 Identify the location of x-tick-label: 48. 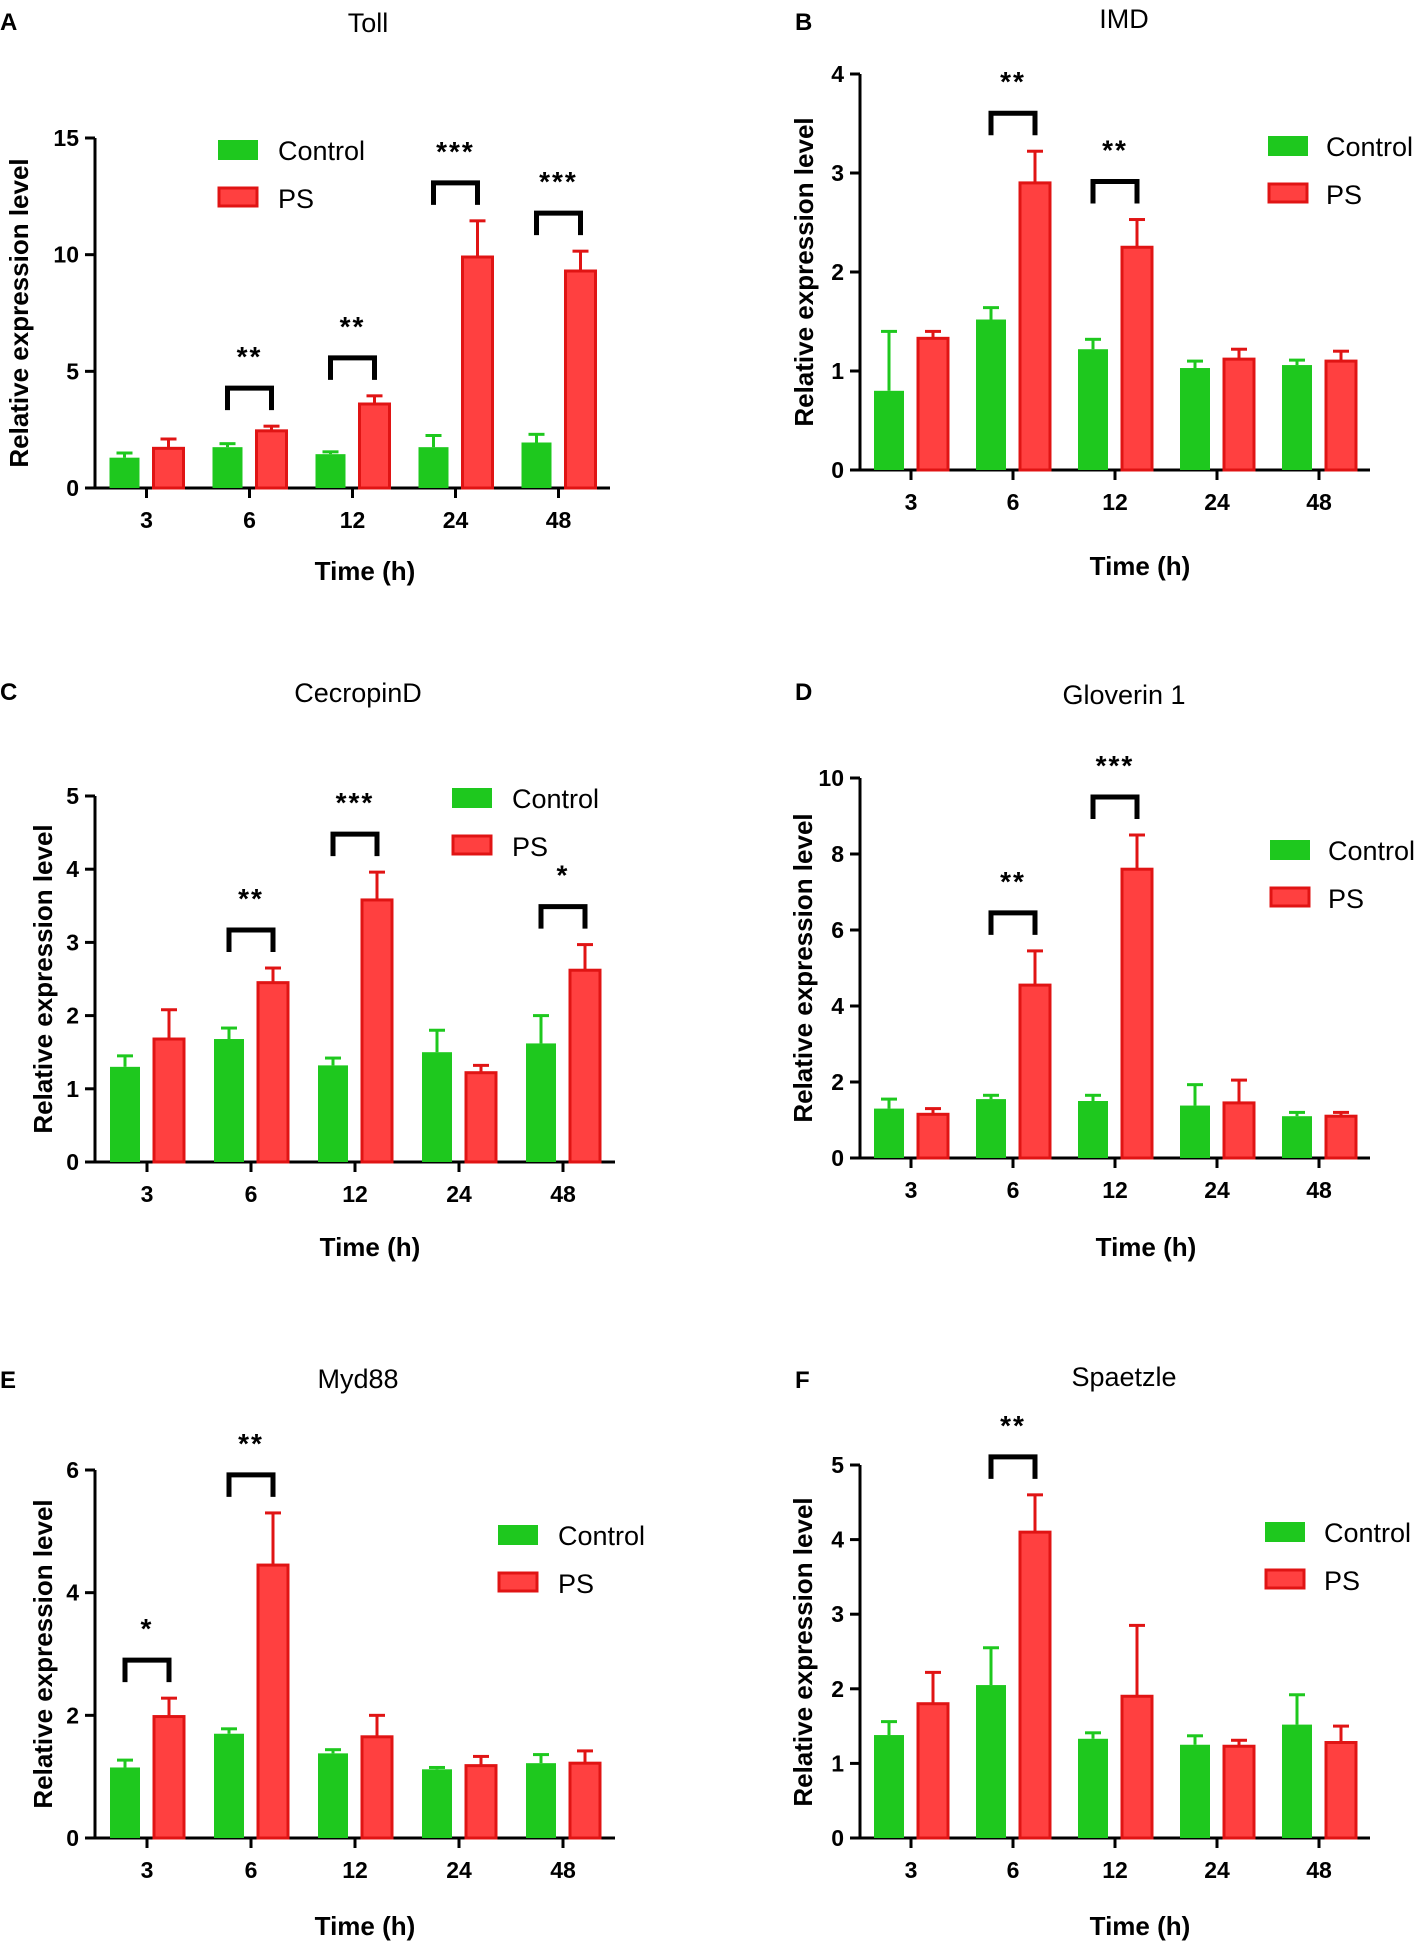
(563, 1870).